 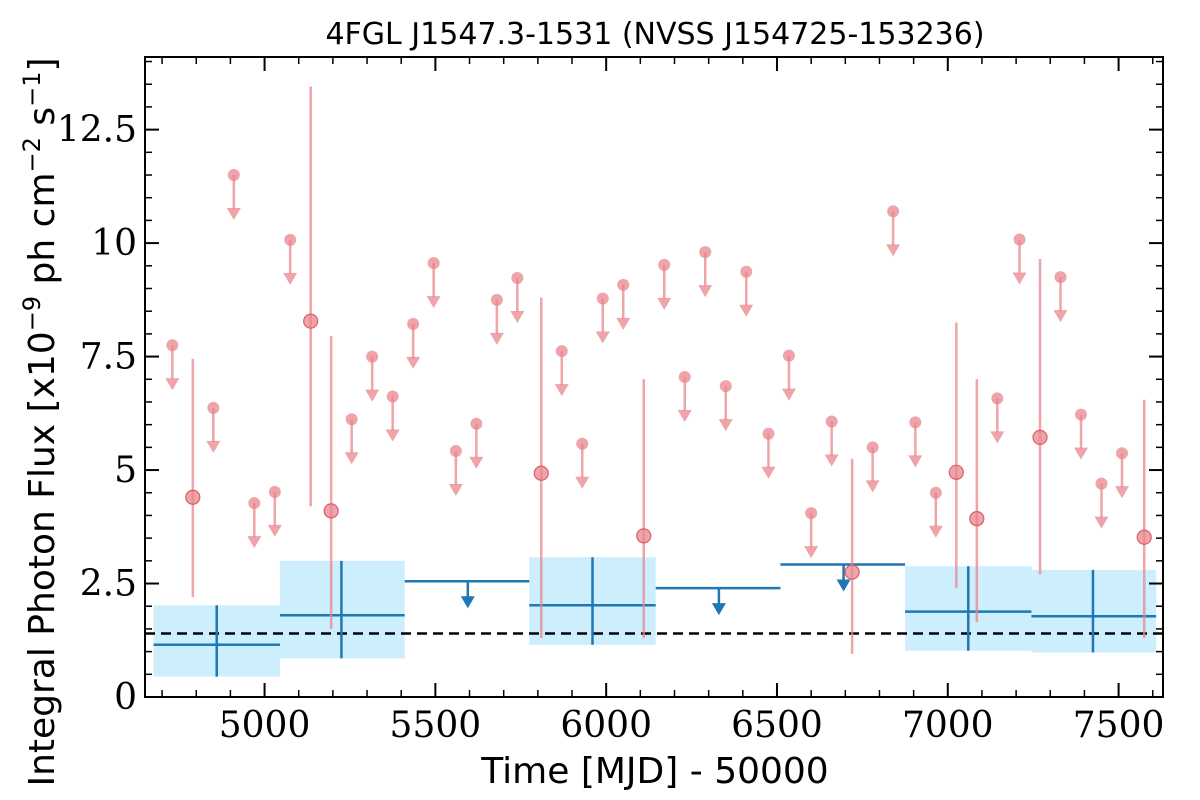 I want to click on y-axis-label: Integral Photon Flux [x10−9 ph cm−2 s−1], so click(x=40, y=421).